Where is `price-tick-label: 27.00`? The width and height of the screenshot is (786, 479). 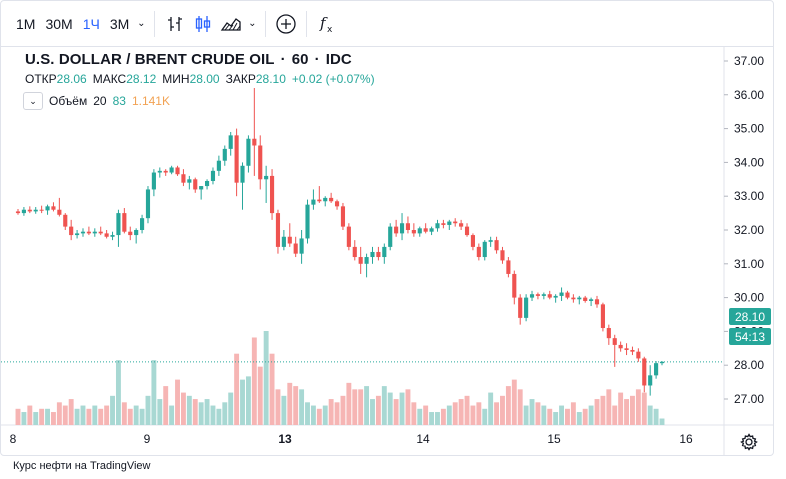
price-tick-label: 27.00 is located at coordinates (749, 399).